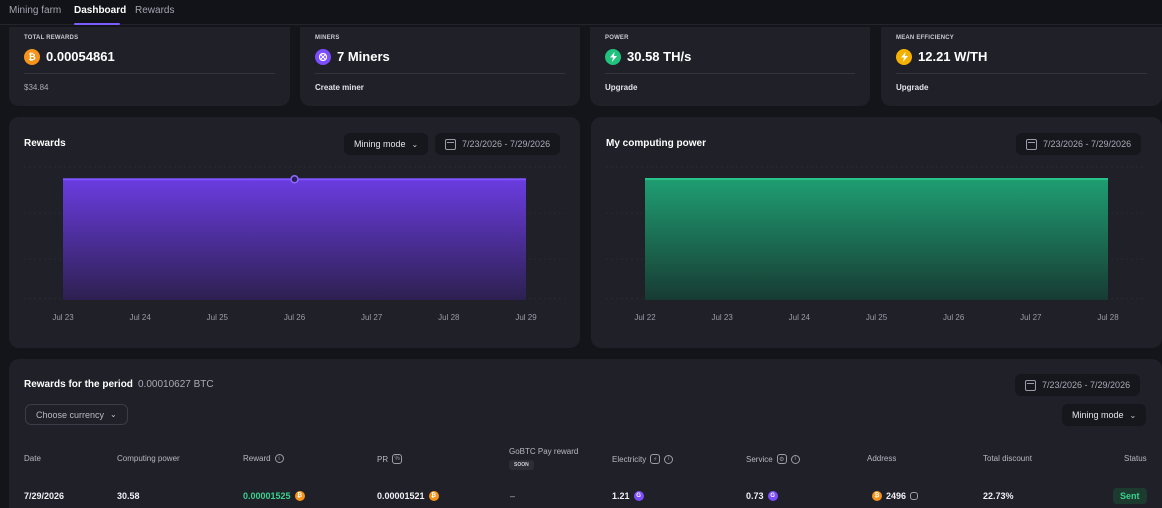  Describe the element at coordinates (1108, 317) in the screenshot. I see `x-tick-label: Jul 28` at that location.